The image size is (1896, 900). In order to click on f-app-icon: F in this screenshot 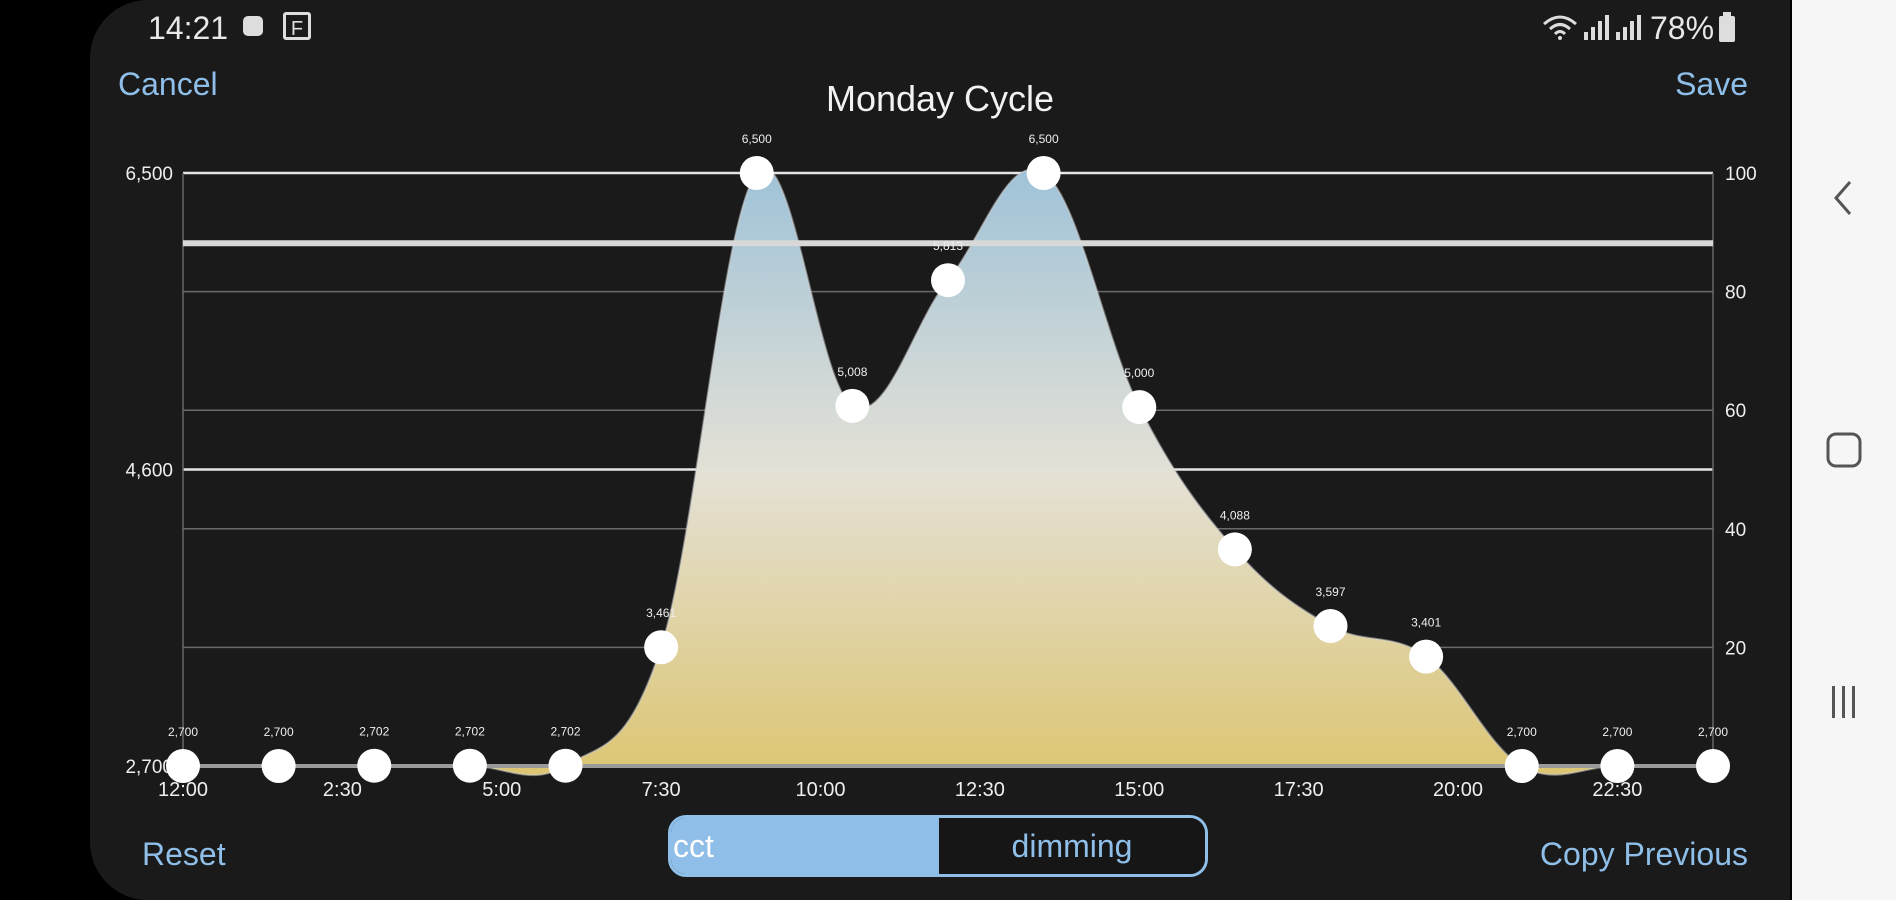, I will do `click(297, 26)`.